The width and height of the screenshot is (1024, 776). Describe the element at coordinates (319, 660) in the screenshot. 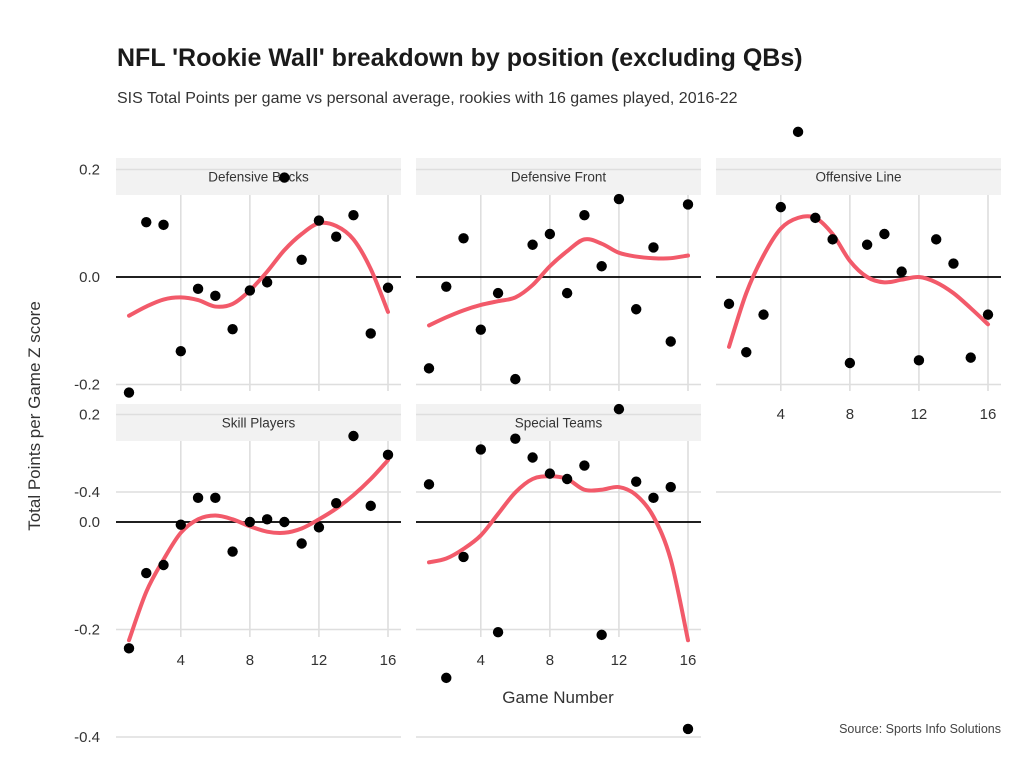

I see `x-tick-label-skill-players-12: 12` at that location.